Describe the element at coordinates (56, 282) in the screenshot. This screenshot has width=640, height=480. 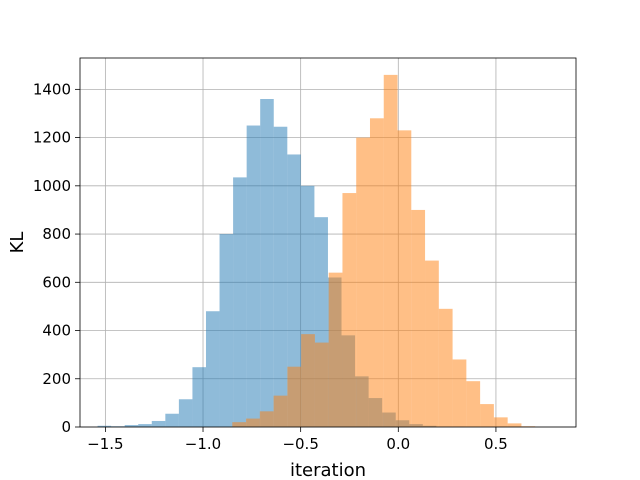
I see `y-tick-label: 600` at that location.